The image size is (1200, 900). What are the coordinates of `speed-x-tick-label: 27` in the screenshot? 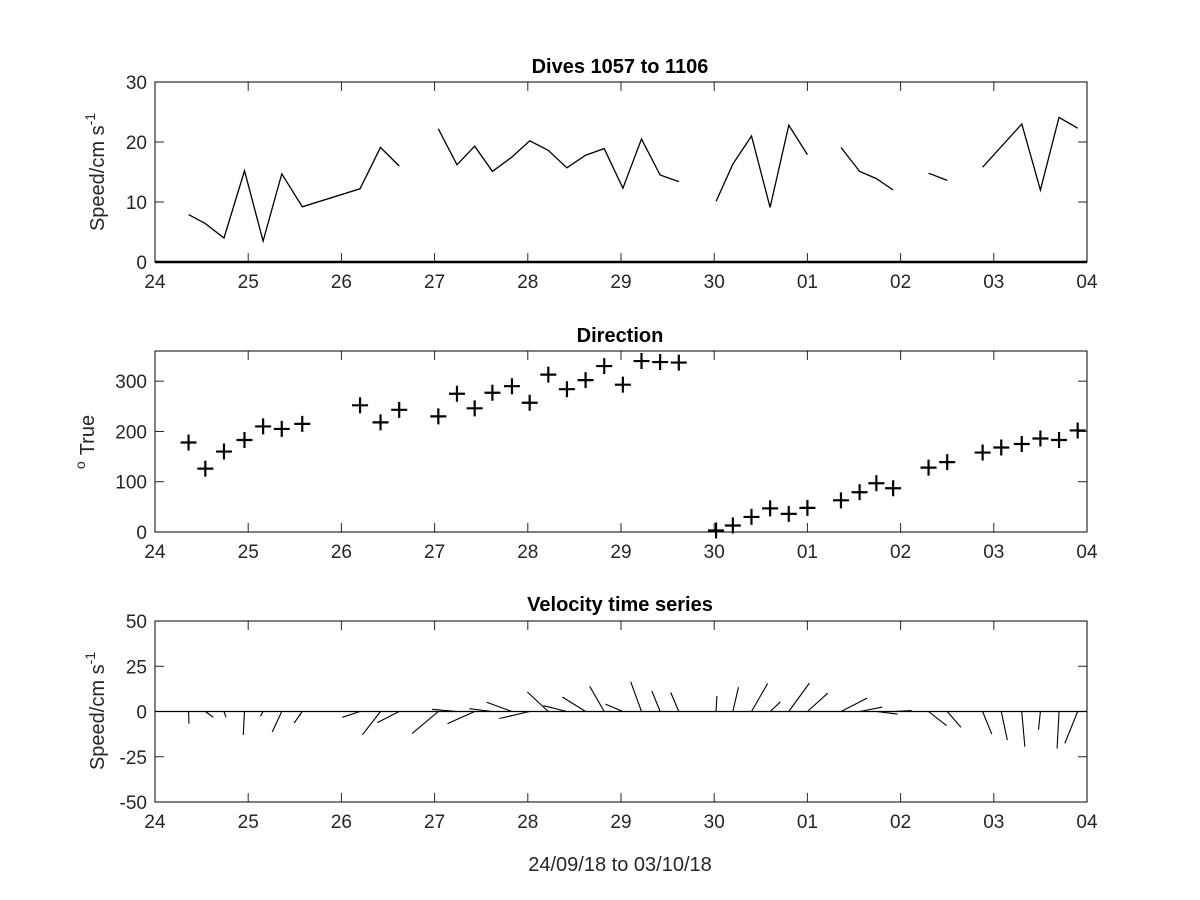 It's located at (434, 282).